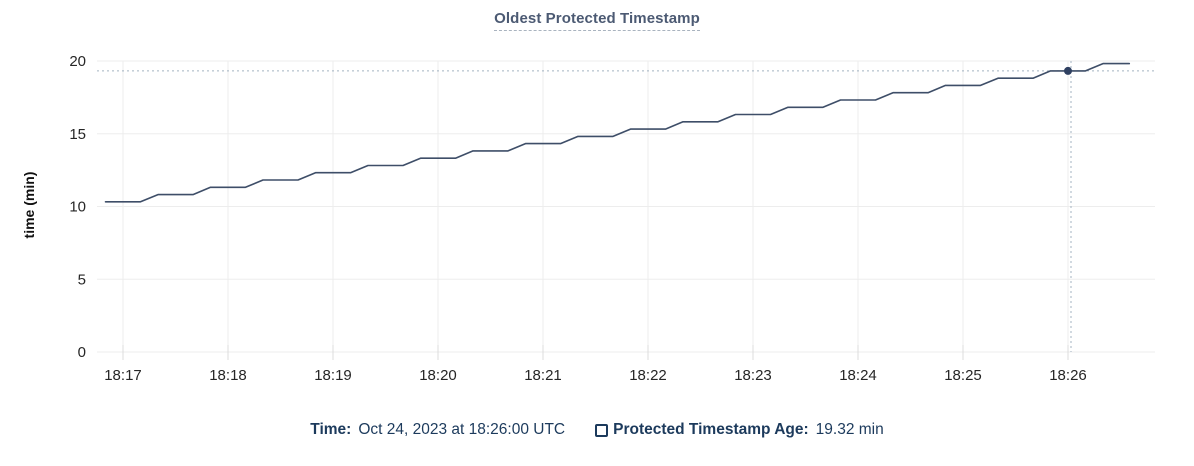 This screenshot has width=1194, height=466. What do you see at coordinates (438, 375) in the screenshot?
I see `x-tick-label: 18:20` at bounding box center [438, 375].